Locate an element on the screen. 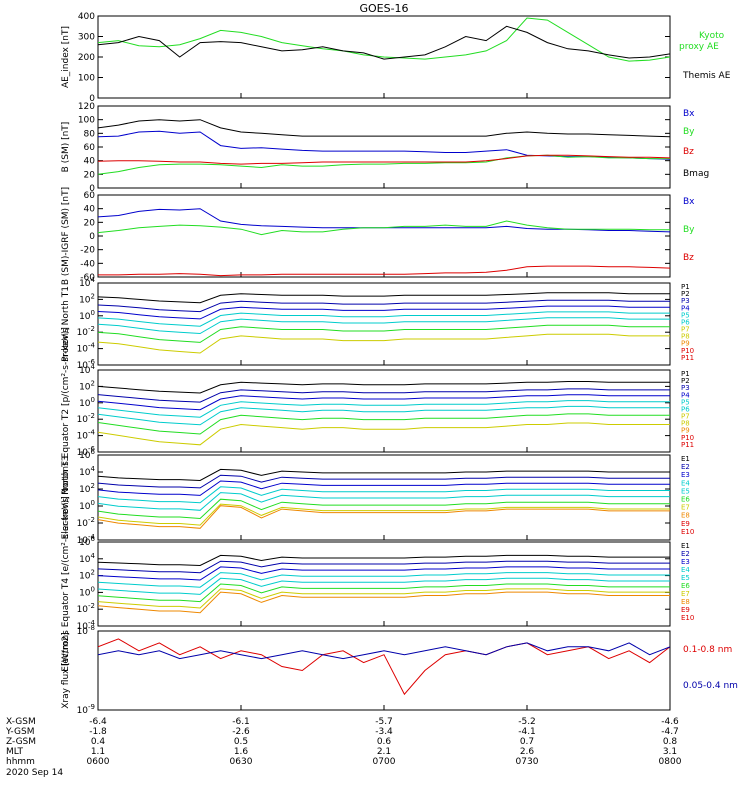 Image resolution: width=750 pixels, height=800 pixels. time-axis-value: 0.7 is located at coordinates (527, 742).